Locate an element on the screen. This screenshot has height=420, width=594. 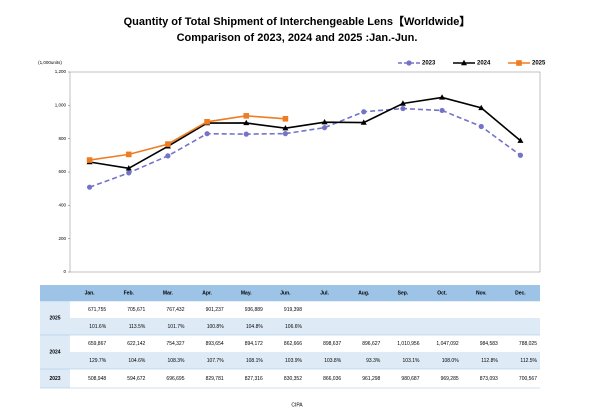
table-value: 671,755 is located at coordinates (97, 310).